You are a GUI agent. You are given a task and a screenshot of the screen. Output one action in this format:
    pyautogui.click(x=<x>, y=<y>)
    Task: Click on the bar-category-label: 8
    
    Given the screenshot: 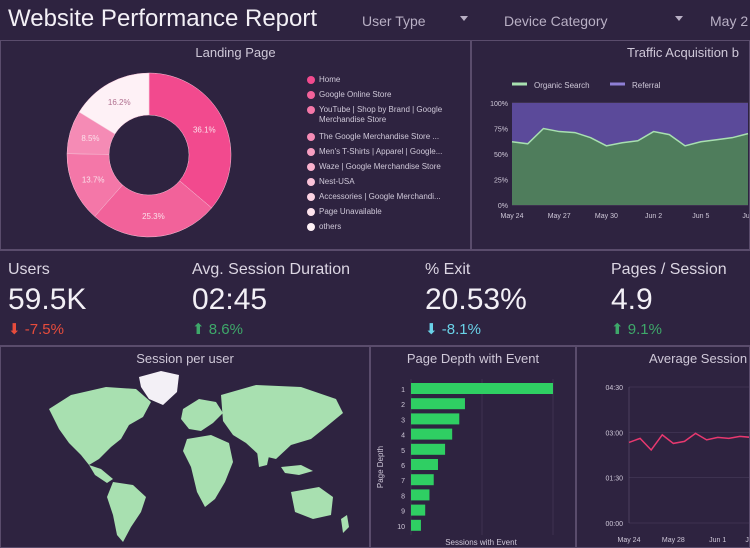 What is the action you would take?
    pyautogui.click(x=403, y=496)
    